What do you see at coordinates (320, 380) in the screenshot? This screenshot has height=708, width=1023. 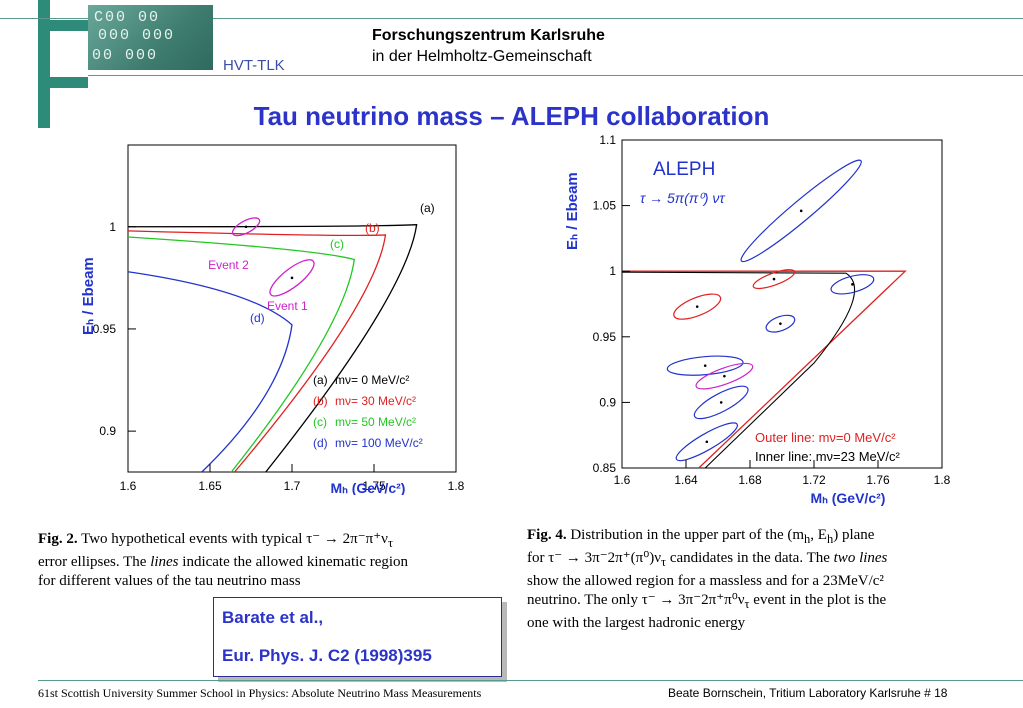 I see `legend-tag: (a)` at bounding box center [320, 380].